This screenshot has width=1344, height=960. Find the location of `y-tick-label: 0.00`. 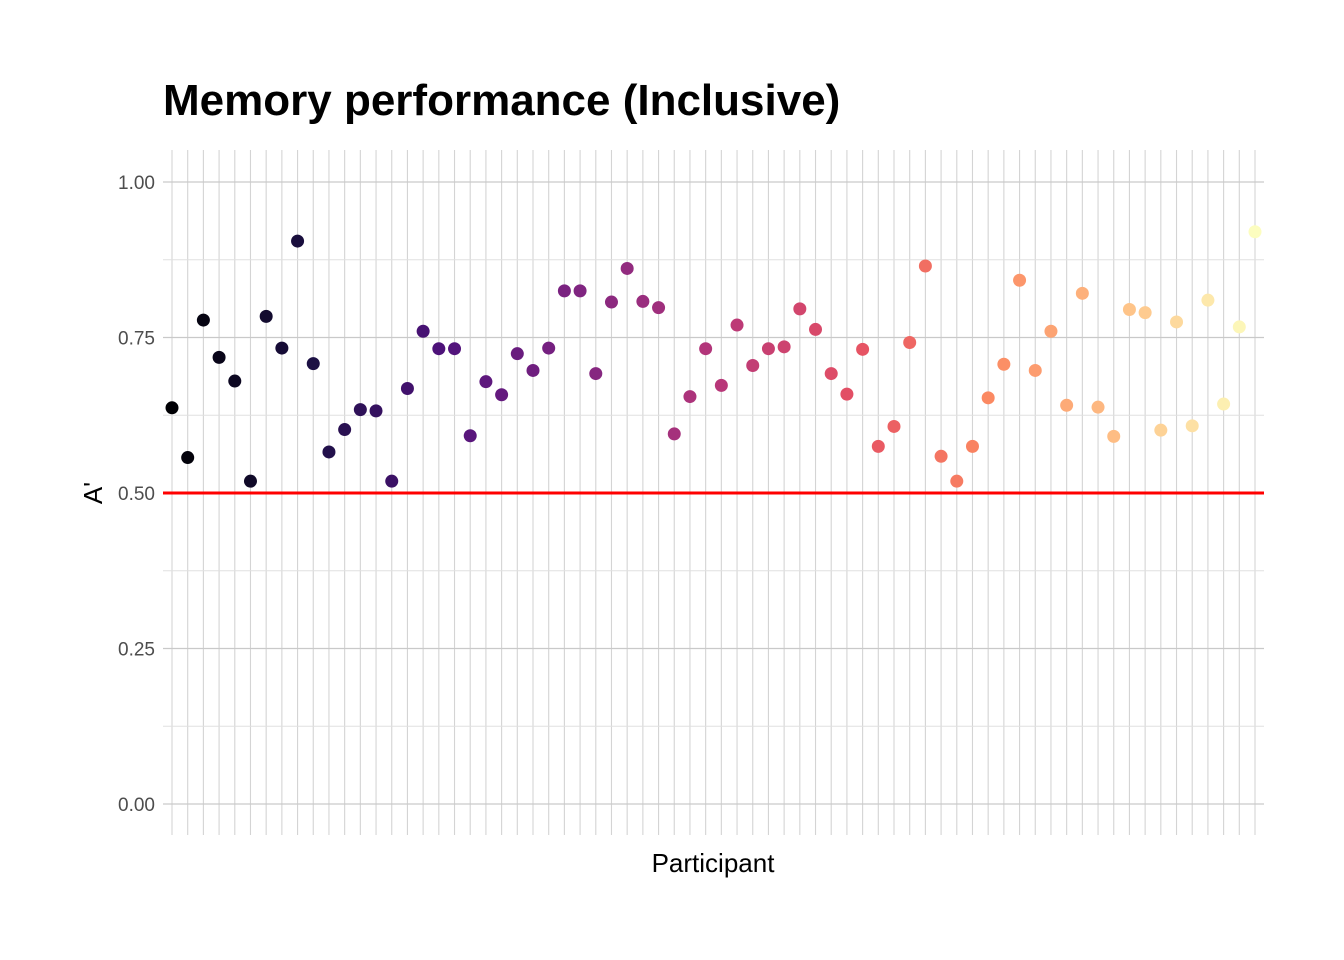

y-tick-label: 0.00 is located at coordinates (136, 805).